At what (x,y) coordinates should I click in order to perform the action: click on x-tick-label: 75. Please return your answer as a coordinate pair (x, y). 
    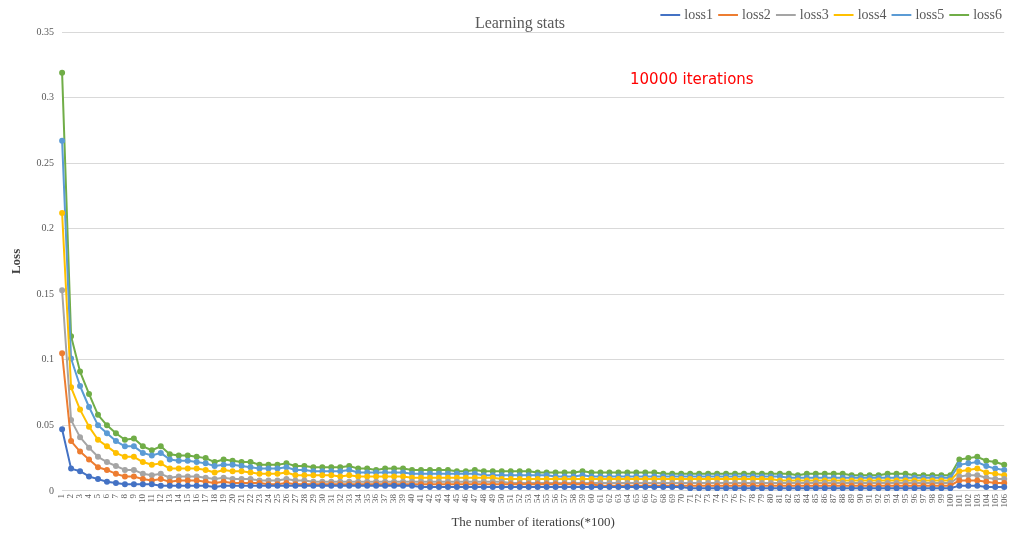
    Looking at the image, I should click on (725, 498).